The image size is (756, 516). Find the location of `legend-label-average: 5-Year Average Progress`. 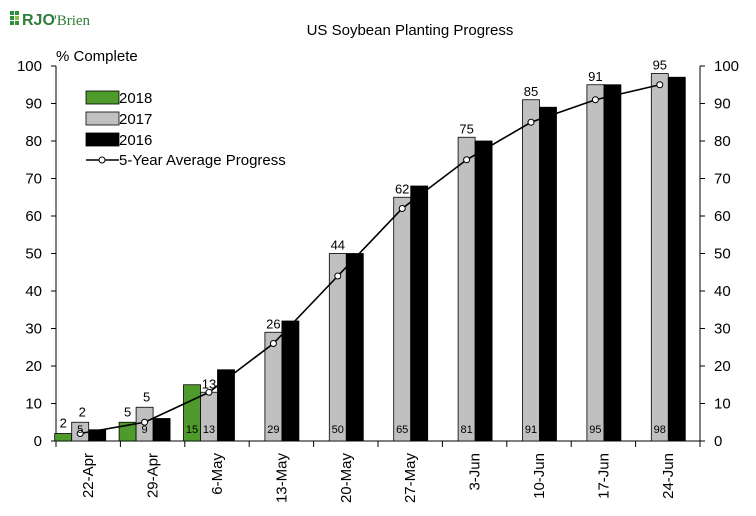

legend-label-average: 5-Year Average Progress is located at coordinates (202, 160).